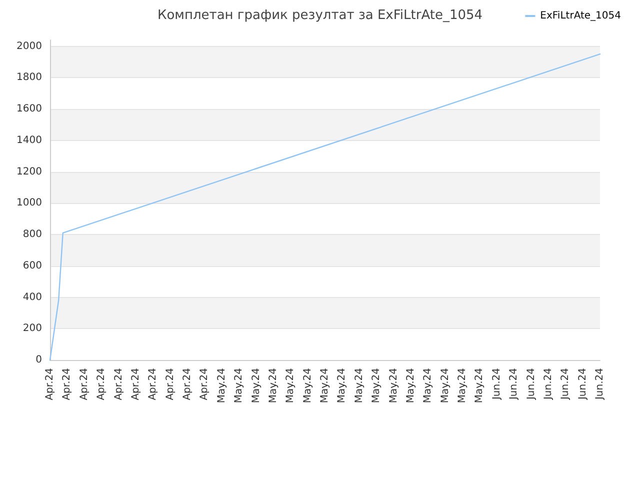 The image size is (640, 480). What do you see at coordinates (29, 172) in the screenshot?
I see `y-tick-label: 1200` at bounding box center [29, 172].